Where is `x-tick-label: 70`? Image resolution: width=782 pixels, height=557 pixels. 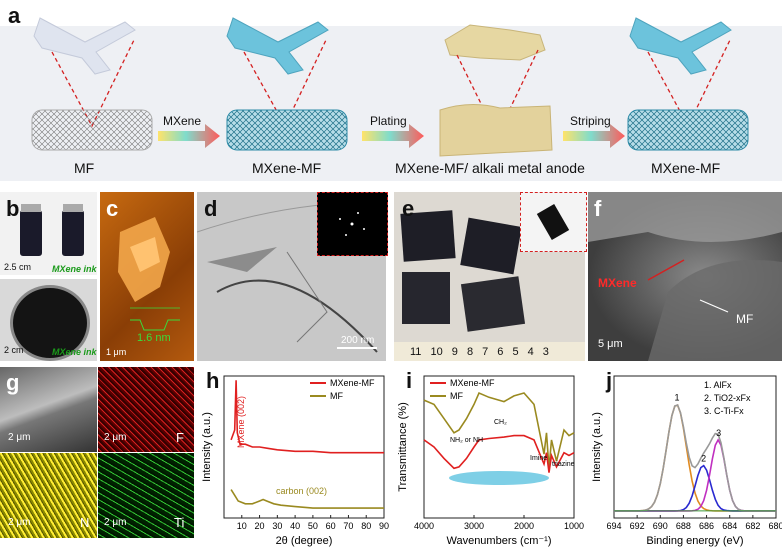 x-tick-label: 70 is located at coordinates (348, 526).